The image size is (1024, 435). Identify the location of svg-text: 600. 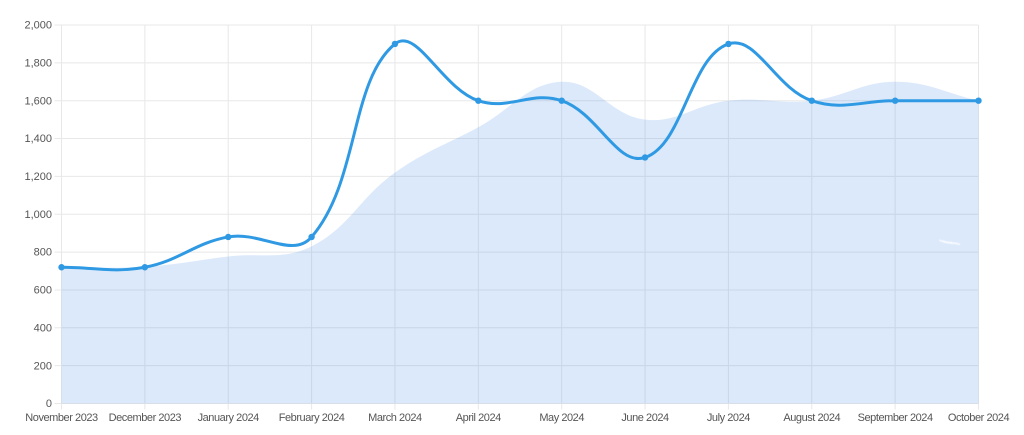
(43, 291).